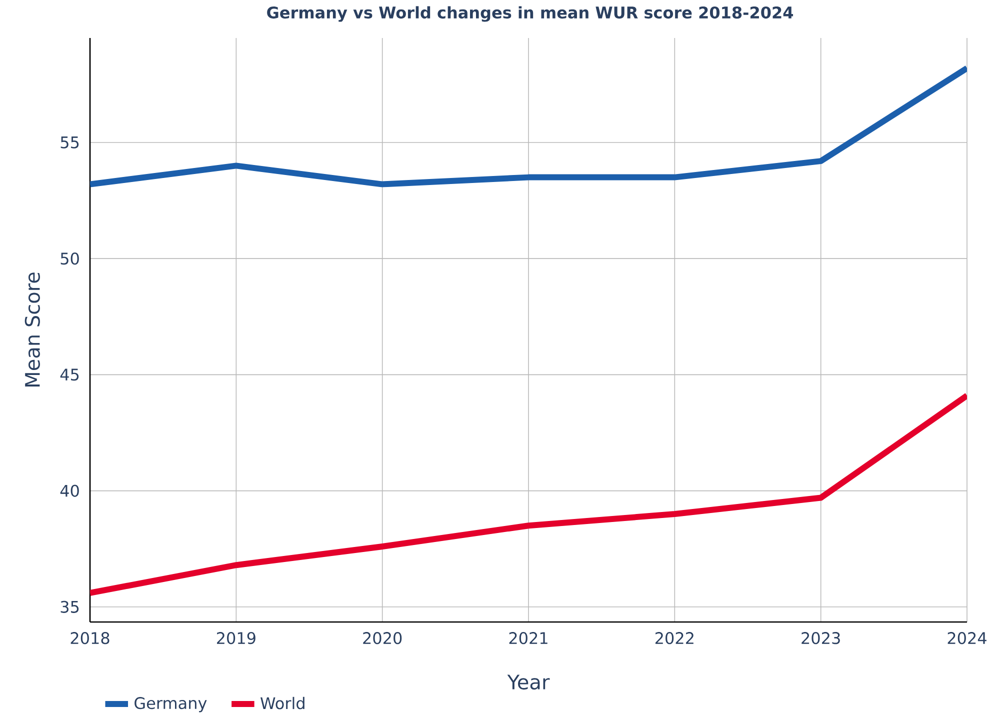  I want to click on x-tick-label: 2018, so click(90, 638).